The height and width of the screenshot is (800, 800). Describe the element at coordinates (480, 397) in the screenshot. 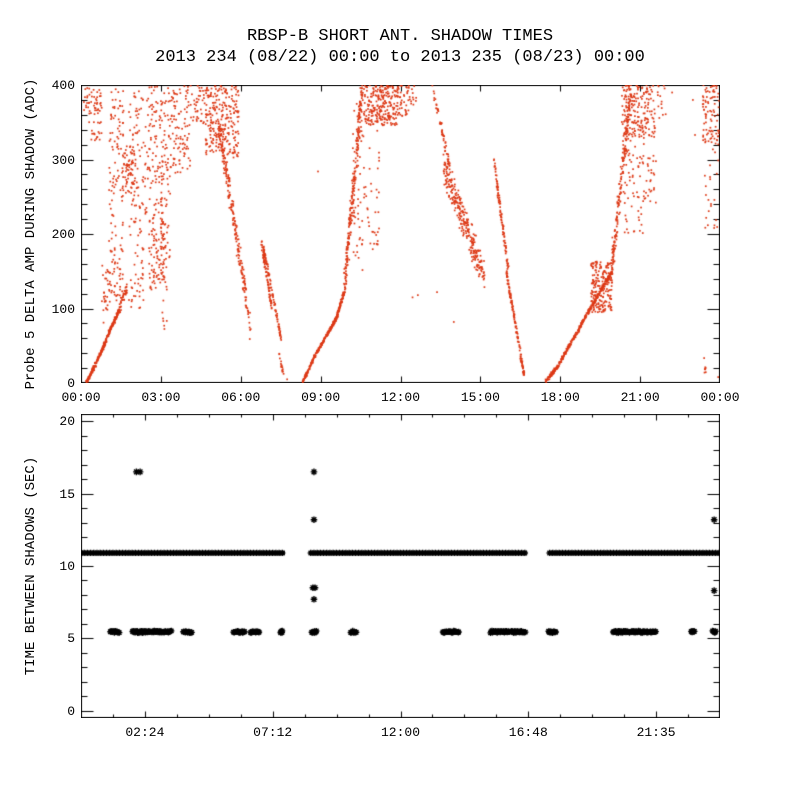

I see `x-tick-label: 15:00` at that location.